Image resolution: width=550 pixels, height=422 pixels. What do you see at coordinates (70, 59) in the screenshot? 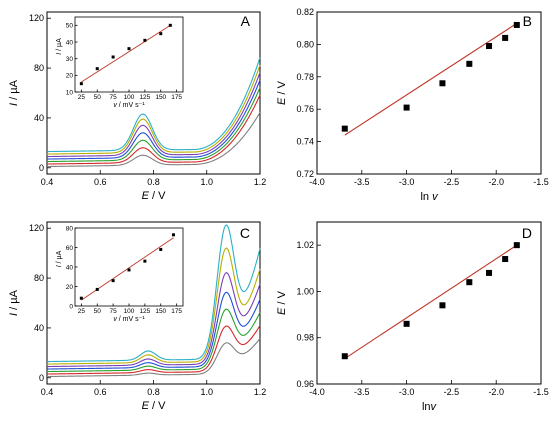
I see `y-tick-label: 30` at bounding box center [70, 59].